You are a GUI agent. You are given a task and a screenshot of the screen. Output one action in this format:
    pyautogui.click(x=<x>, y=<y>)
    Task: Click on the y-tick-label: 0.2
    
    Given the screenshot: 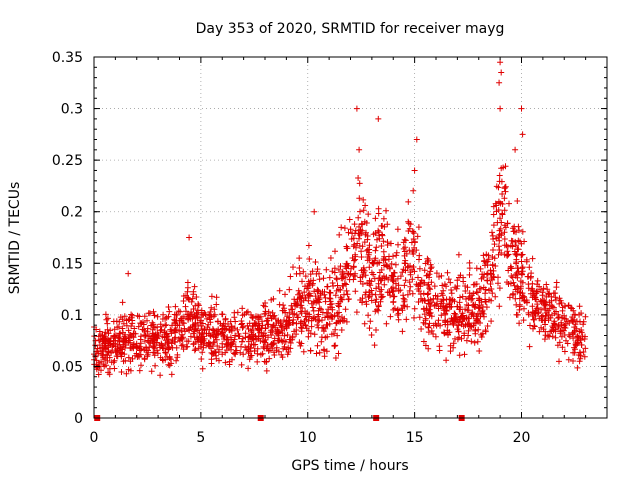 What is the action you would take?
    pyautogui.click(x=72, y=213)
    